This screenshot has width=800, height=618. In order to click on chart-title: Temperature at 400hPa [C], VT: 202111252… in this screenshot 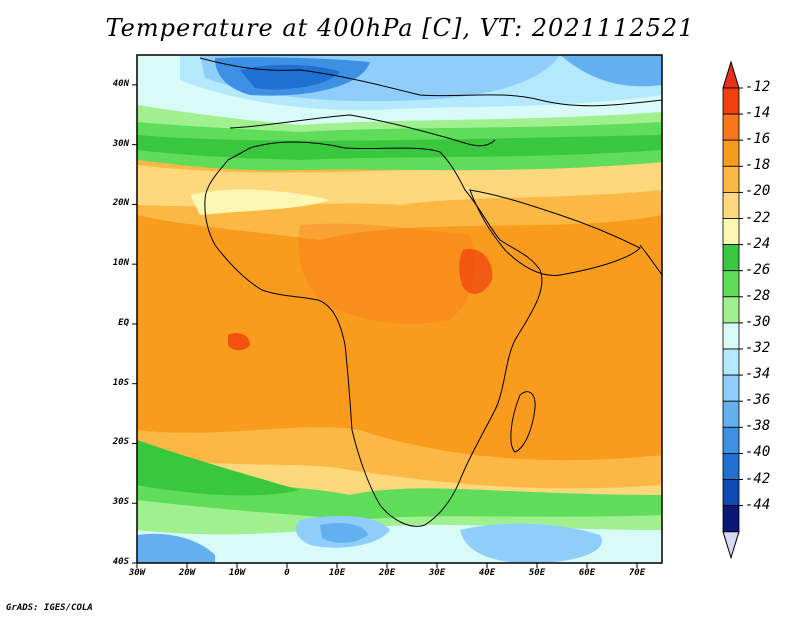, I will do `click(400, 28)`.